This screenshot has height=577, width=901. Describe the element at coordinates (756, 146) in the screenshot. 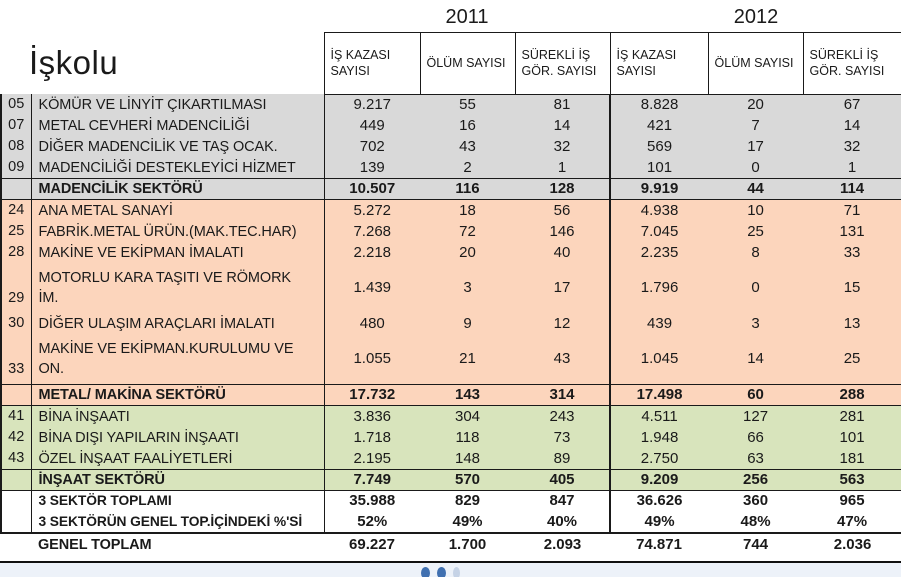

I see `cell-deaths-2012: 17` at that location.